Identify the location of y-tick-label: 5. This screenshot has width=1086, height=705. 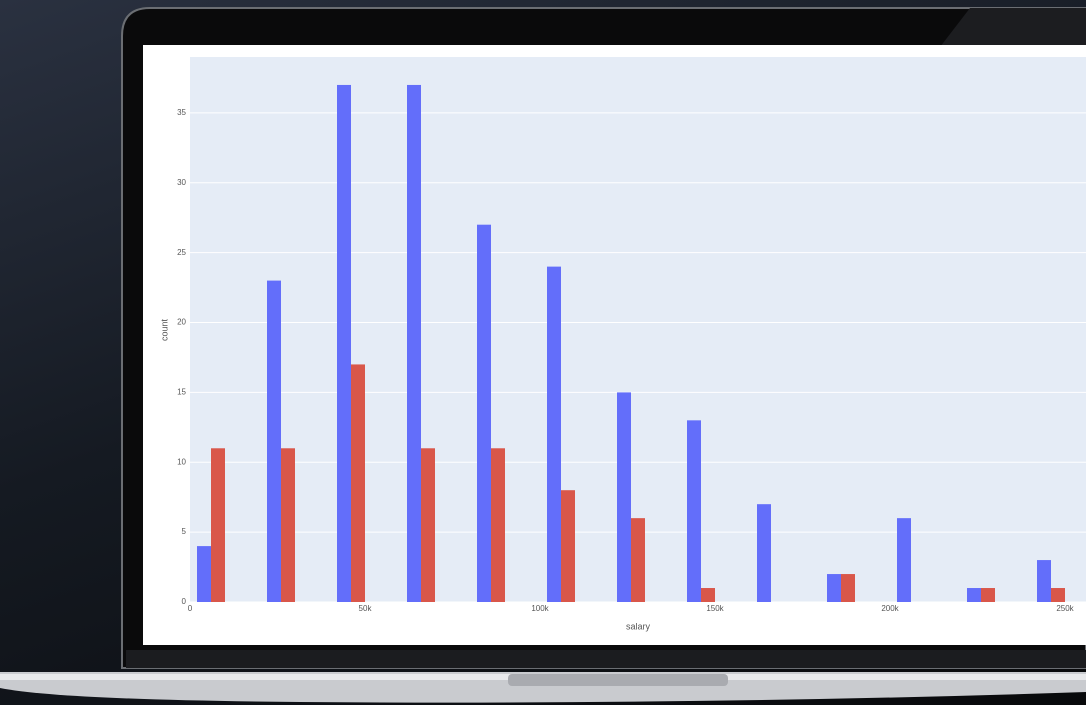
(184, 531).